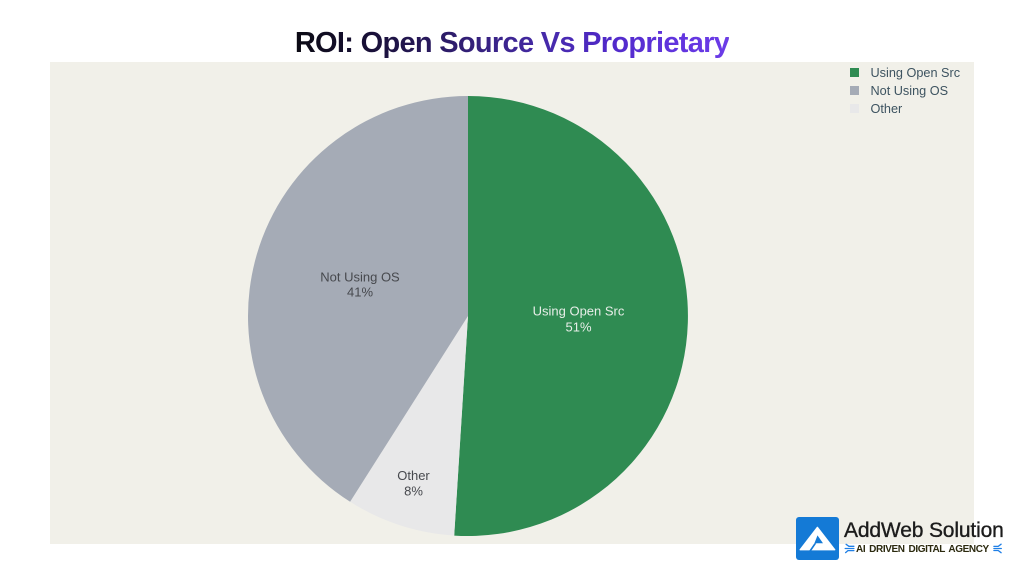 The image size is (1024, 576). I want to click on svg-text: 41%, so click(360, 292).